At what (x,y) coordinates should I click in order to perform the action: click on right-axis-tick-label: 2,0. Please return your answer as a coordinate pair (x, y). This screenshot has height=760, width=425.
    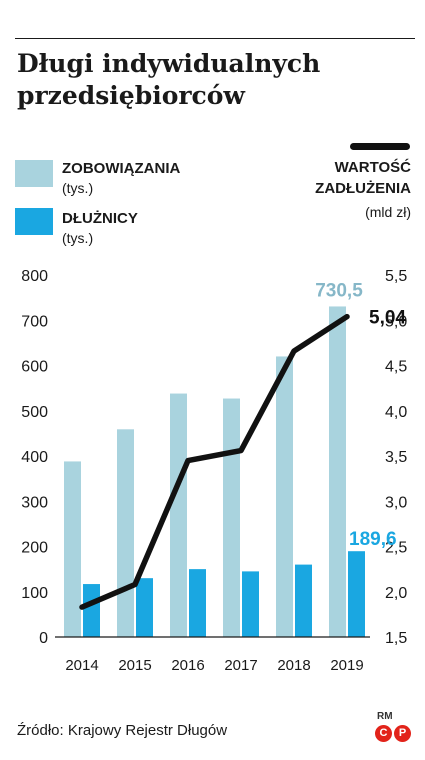
    Looking at the image, I should click on (396, 593).